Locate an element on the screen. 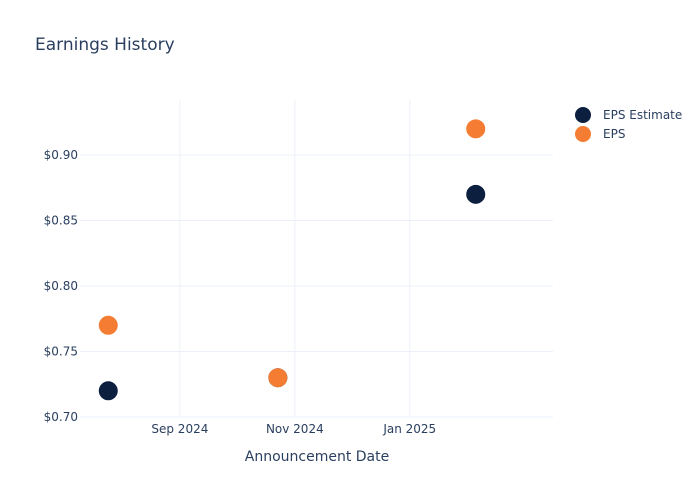  y-tick-label: $0.75 is located at coordinates (61, 352).